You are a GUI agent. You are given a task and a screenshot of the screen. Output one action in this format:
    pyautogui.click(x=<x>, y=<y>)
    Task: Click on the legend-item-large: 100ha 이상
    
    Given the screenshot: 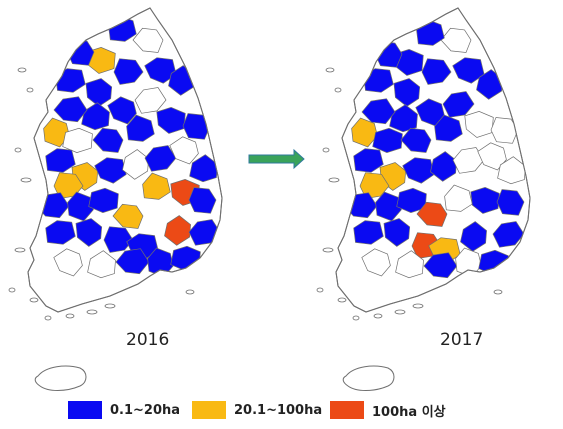 What is the action you would take?
    pyautogui.click(x=388, y=410)
    